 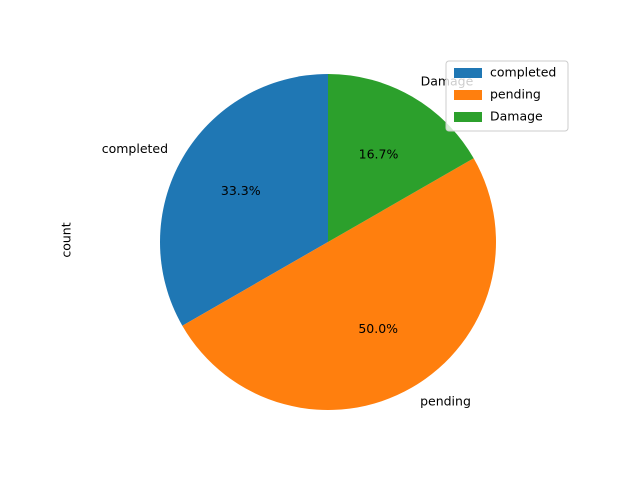 I want to click on legend-label-pending: pending, so click(x=515, y=94).